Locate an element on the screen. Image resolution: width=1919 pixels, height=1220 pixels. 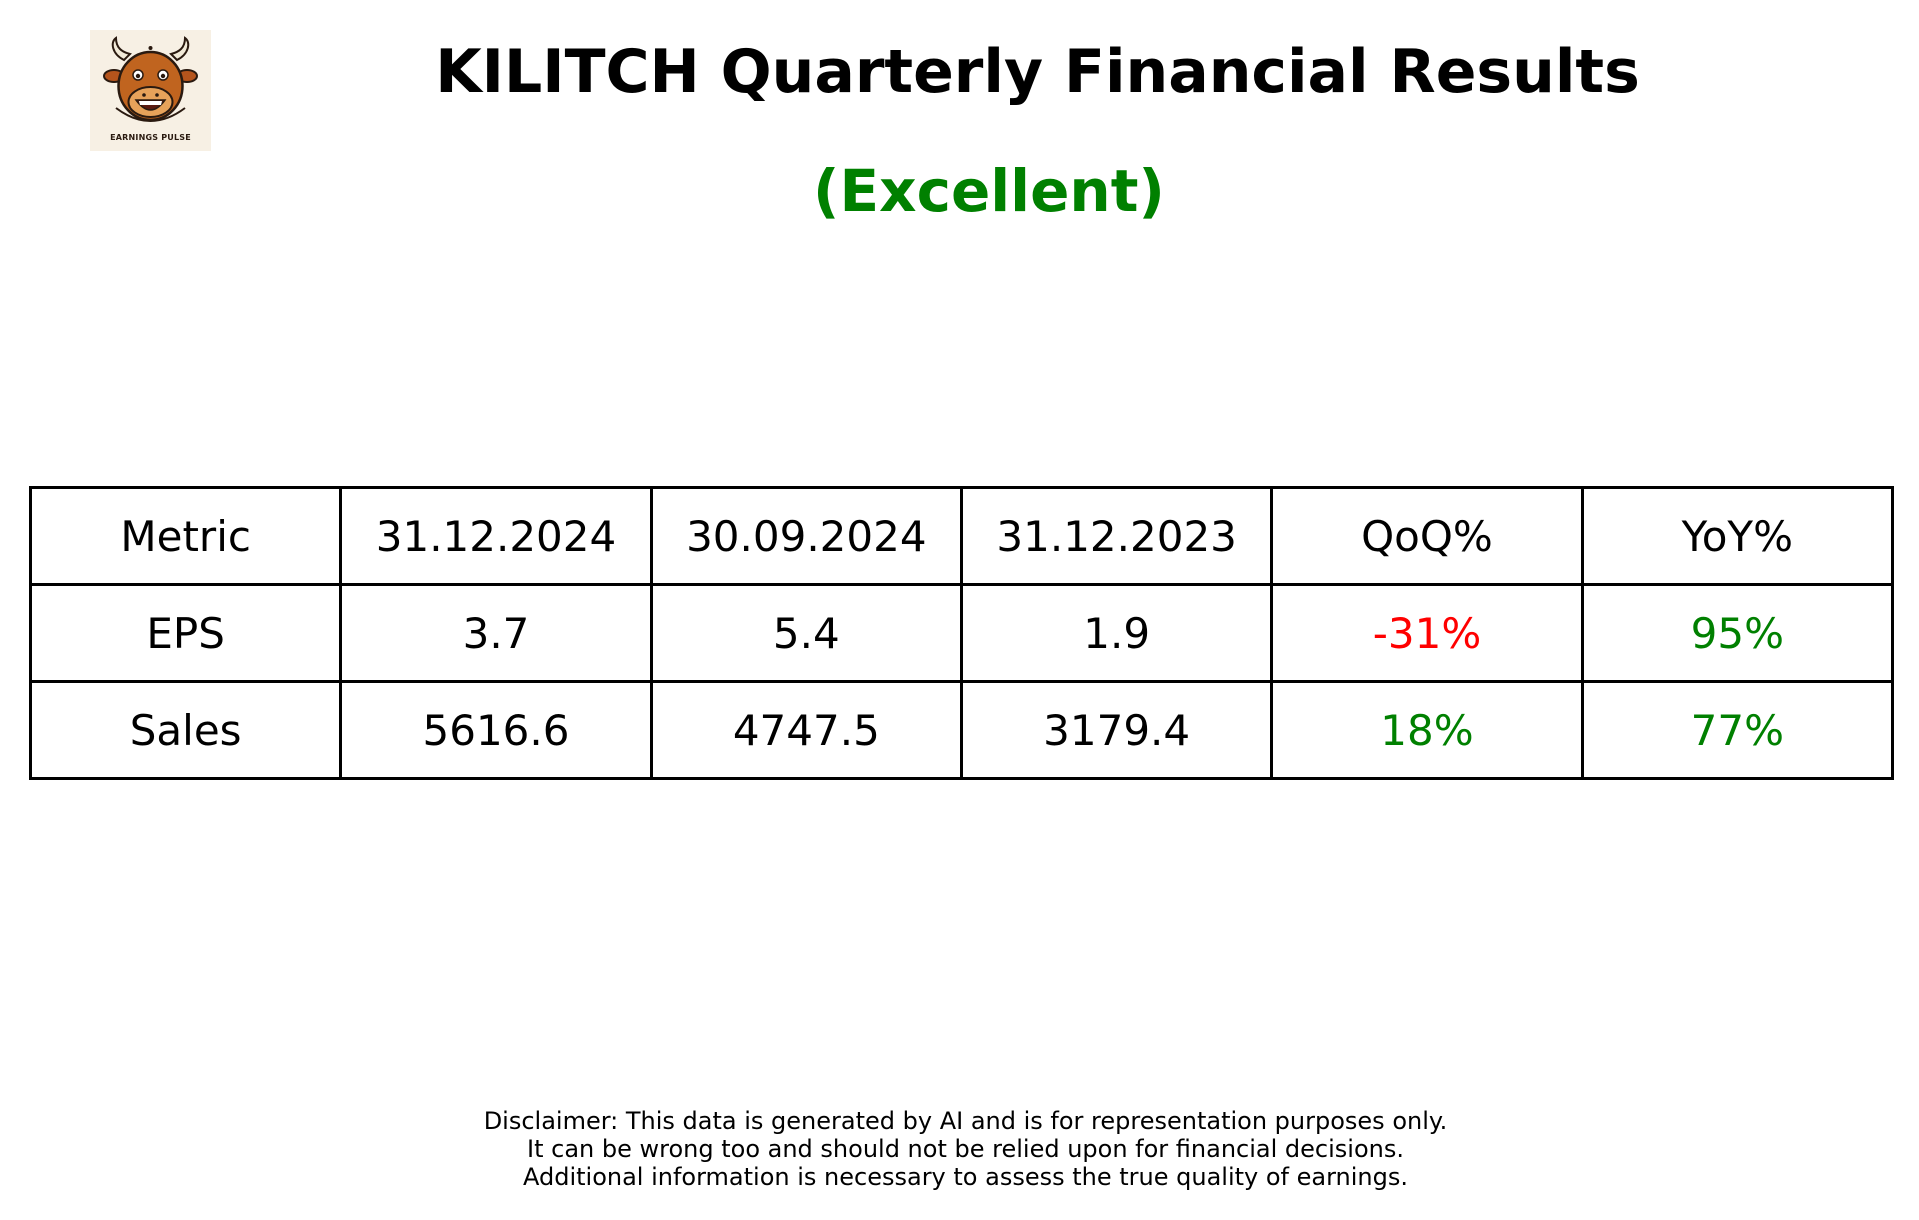
value-previous-quarter: 5.4 is located at coordinates (806, 633).